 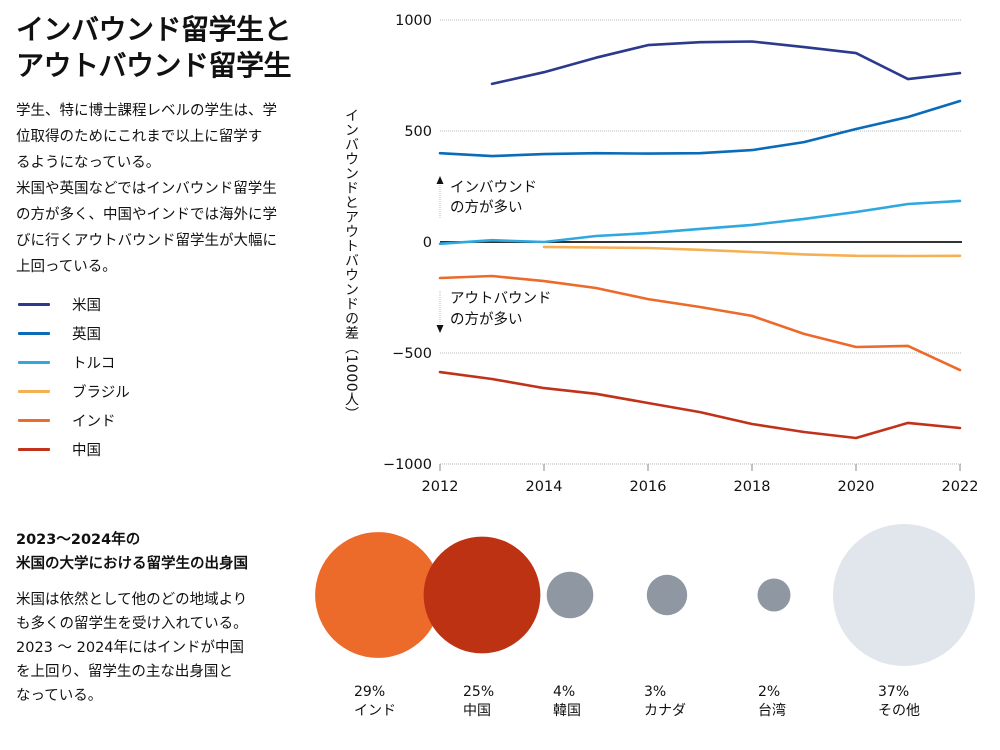 What do you see at coordinates (86, 306) in the screenshot?
I see `legend-label: 米国` at bounding box center [86, 306].